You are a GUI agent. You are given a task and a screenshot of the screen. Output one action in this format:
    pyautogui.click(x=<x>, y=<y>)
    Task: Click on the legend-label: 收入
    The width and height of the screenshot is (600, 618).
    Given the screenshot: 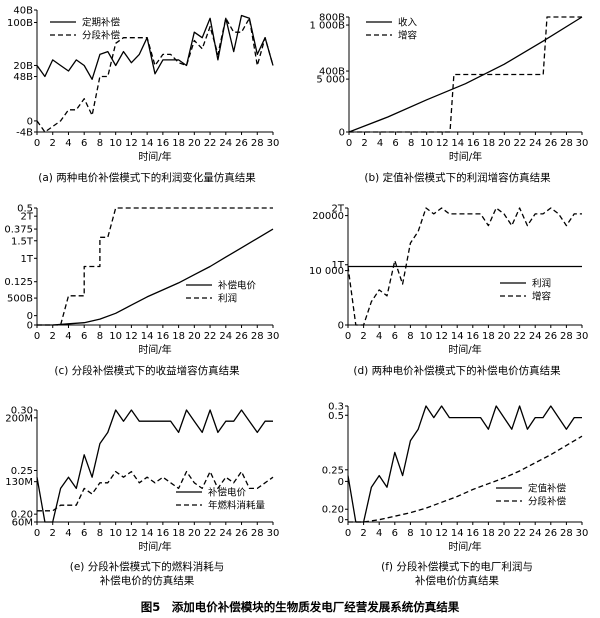 What is the action you would take?
    pyautogui.click(x=408, y=23)
    